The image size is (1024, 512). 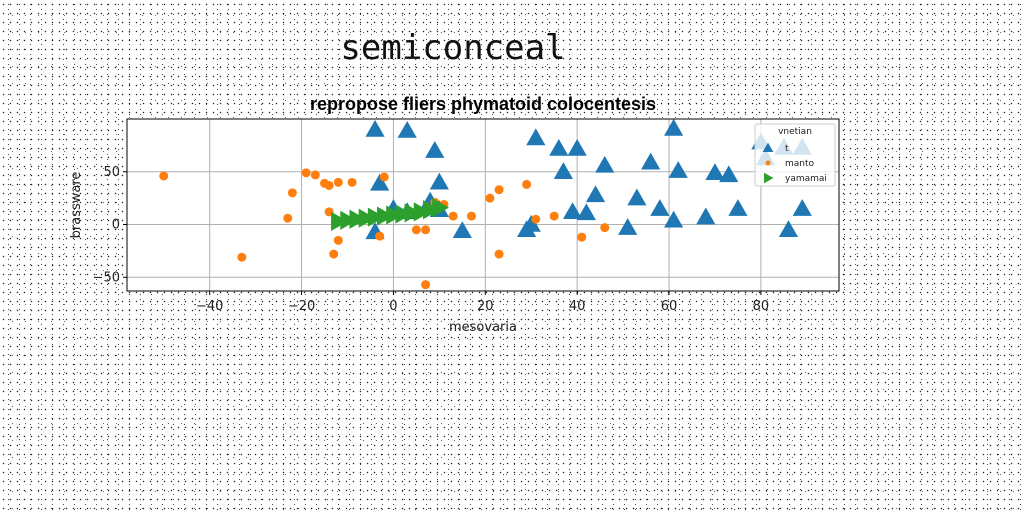 What do you see at coordinates (76, 205) in the screenshot?
I see `y-axis-label: brassware` at bounding box center [76, 205].